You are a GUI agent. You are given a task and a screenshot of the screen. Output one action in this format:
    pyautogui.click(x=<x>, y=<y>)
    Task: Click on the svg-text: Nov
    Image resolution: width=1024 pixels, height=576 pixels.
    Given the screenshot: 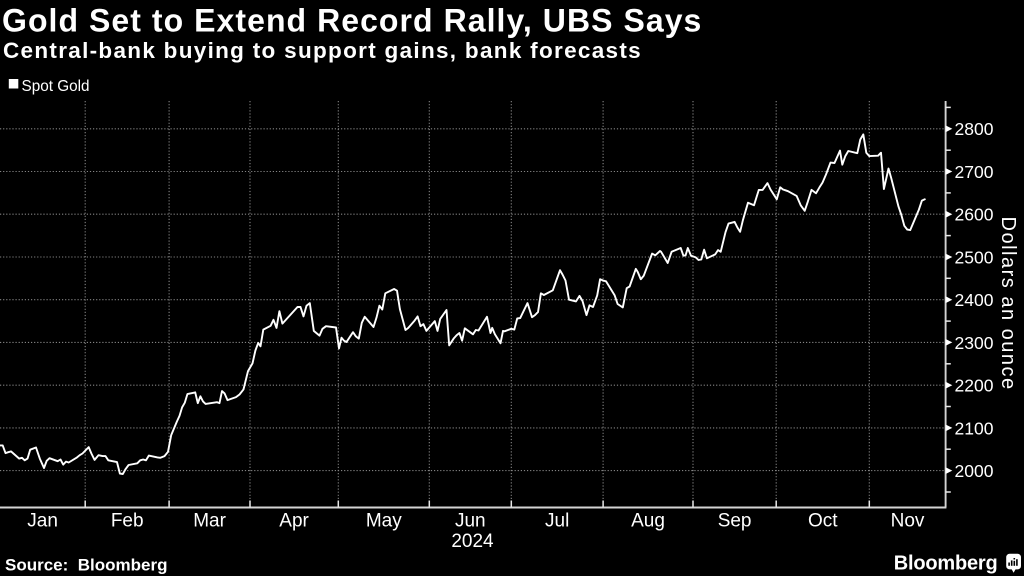 What is the action you would take?
    pyautogui.click(x=908, y=521)
    